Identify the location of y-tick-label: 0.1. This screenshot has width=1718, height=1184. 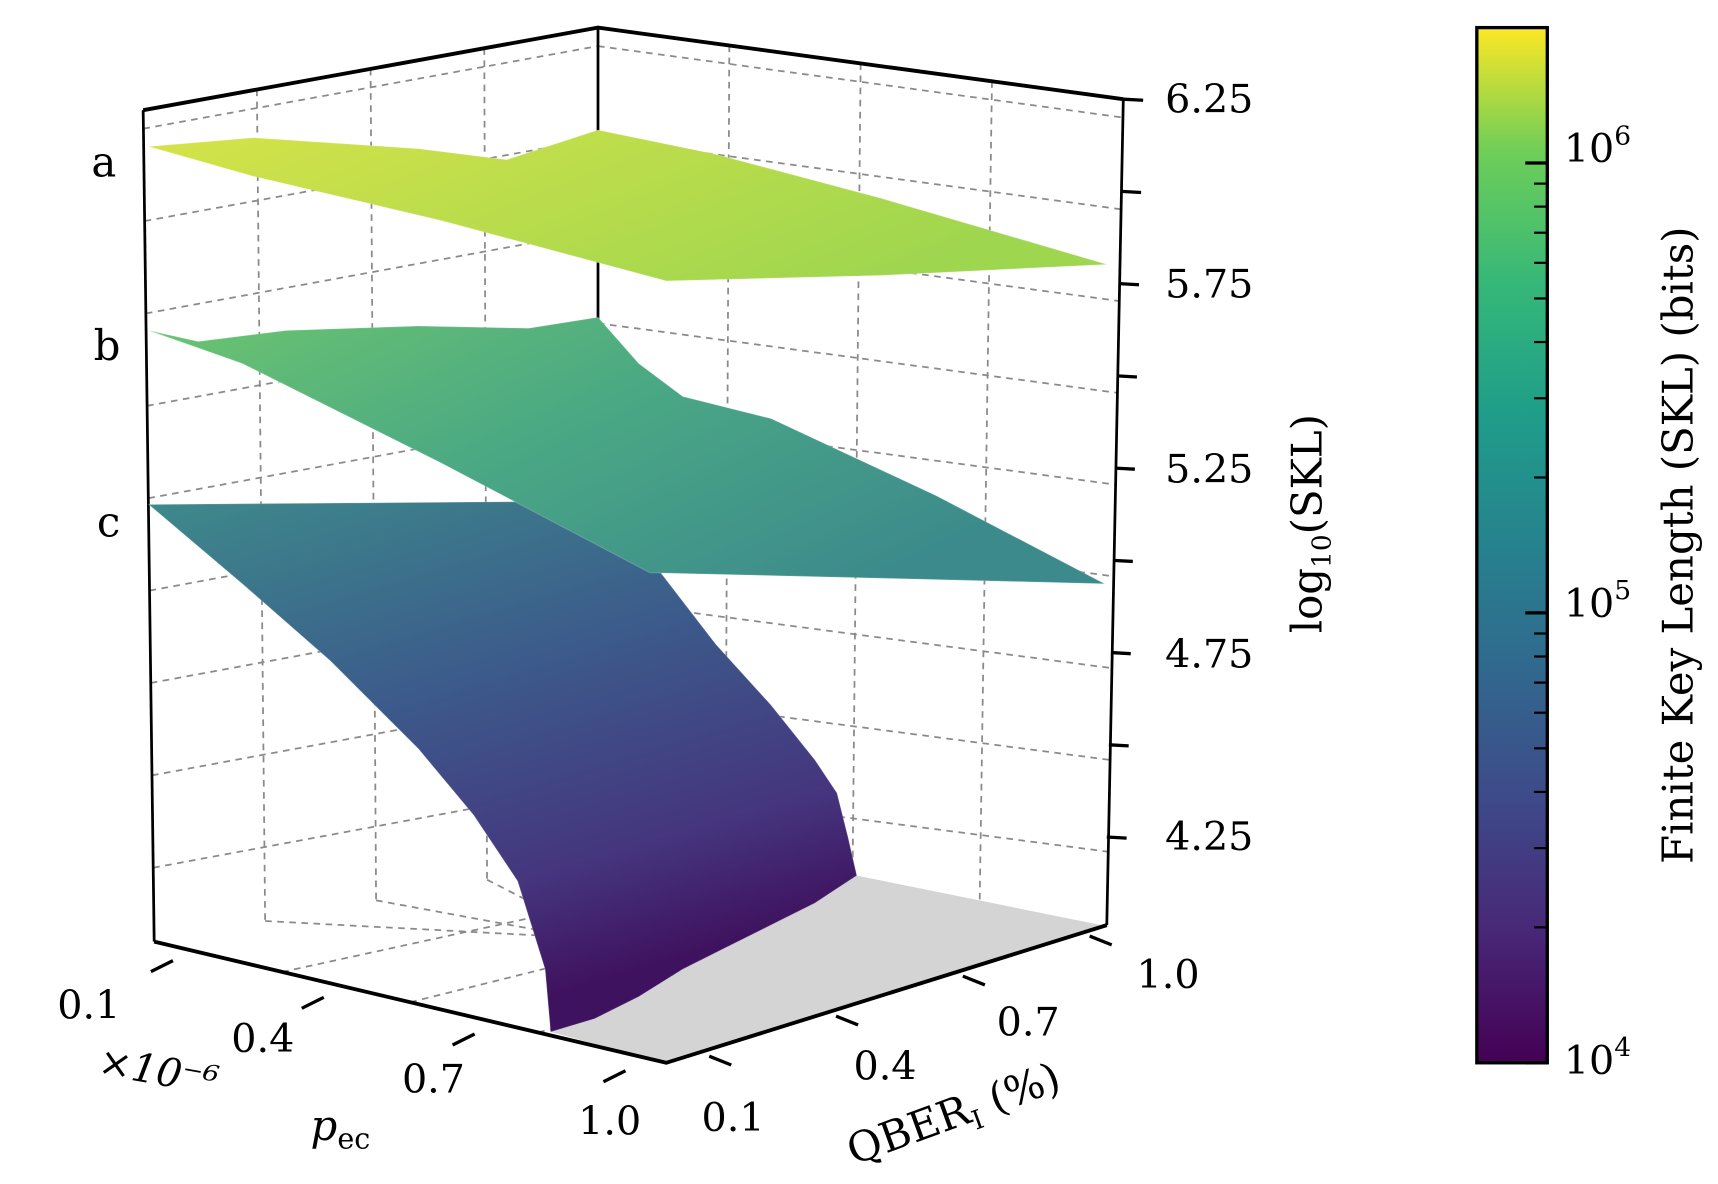
(733, 1118).